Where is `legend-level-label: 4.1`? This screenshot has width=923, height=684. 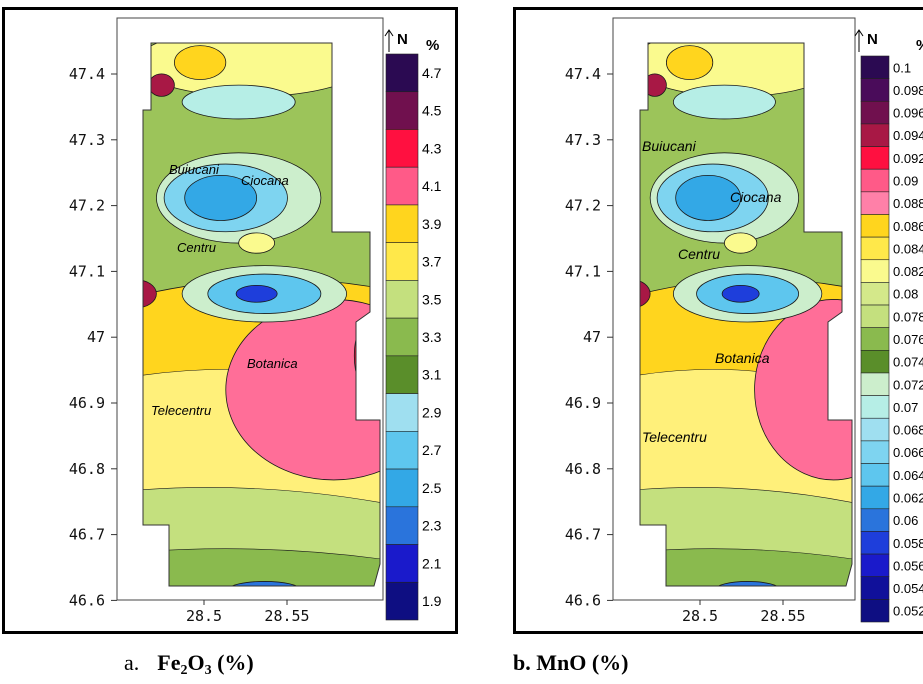
legend-level-label: 4.1 is located at coordinates (432, 186).